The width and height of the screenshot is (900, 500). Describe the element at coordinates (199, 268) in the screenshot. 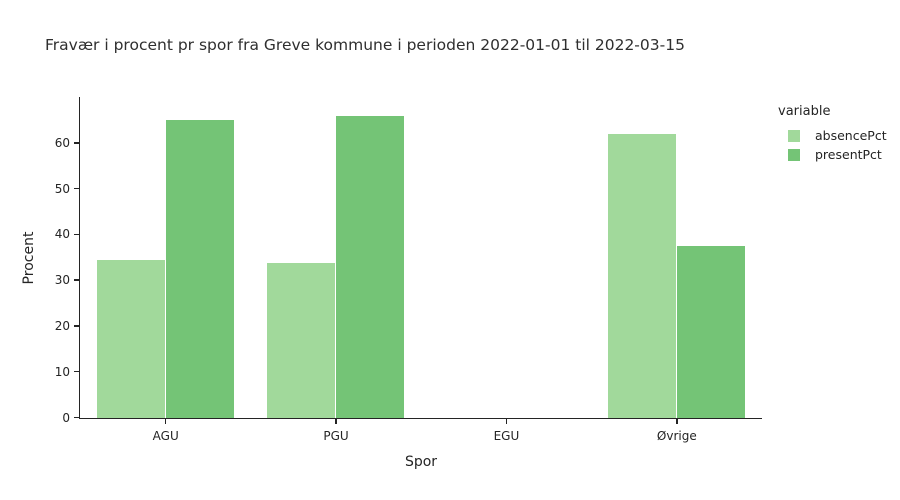

I see `bar-presentPct-AGU` at that location.